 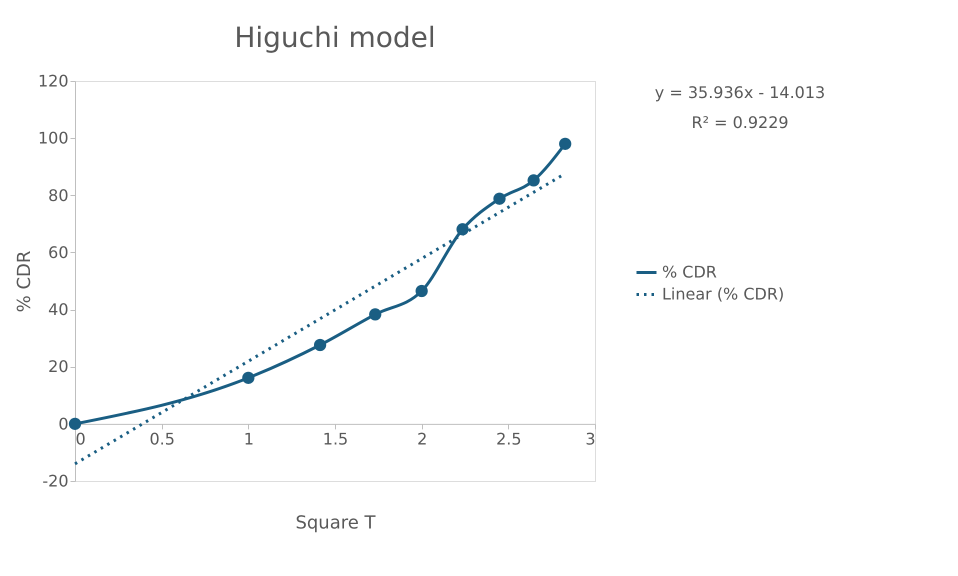 What do you see at coordinates (249, 438) in the screenshot?
I see `x-tick-label: 1` at bounding box center [249, 438].